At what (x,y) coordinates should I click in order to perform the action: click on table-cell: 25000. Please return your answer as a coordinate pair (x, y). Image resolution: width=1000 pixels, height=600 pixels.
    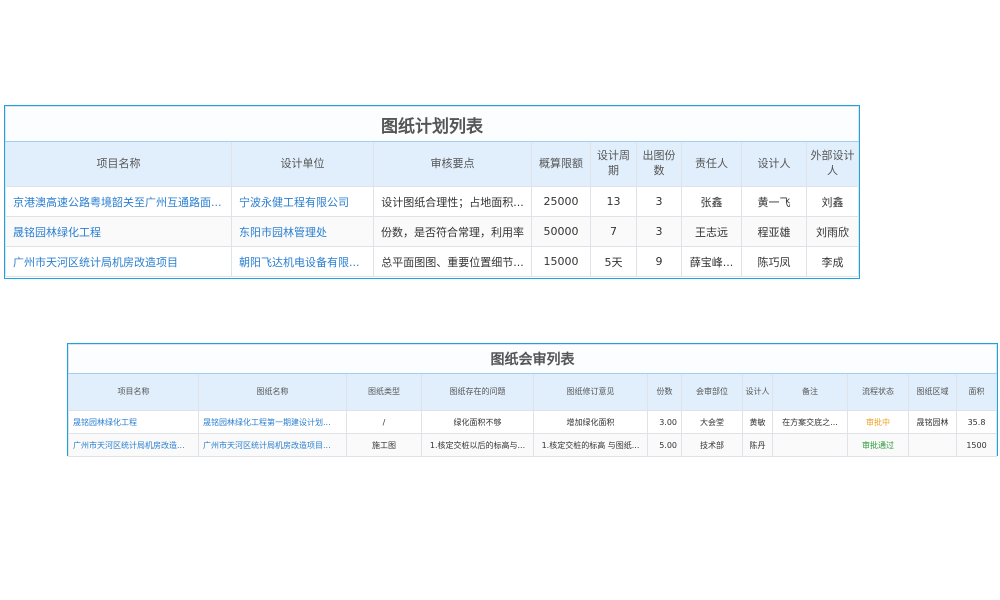
    Looking at the image, I should click on (561, 201).